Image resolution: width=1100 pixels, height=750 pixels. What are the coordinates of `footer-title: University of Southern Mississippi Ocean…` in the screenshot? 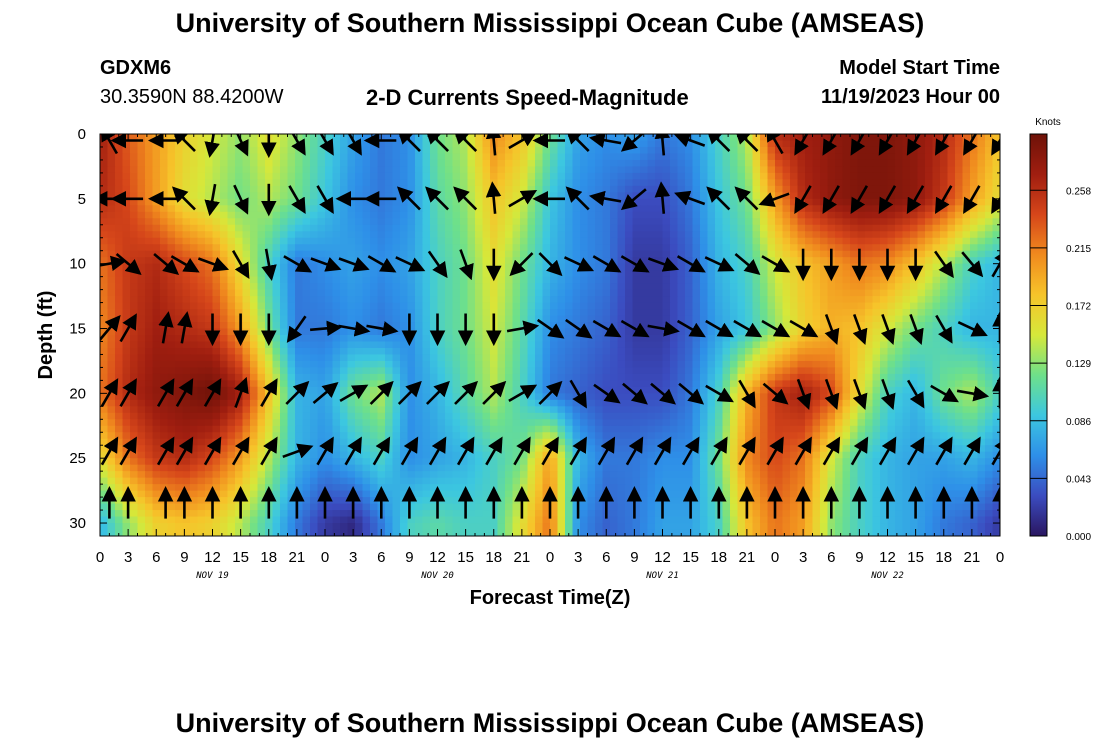 It's located at (550, 723).